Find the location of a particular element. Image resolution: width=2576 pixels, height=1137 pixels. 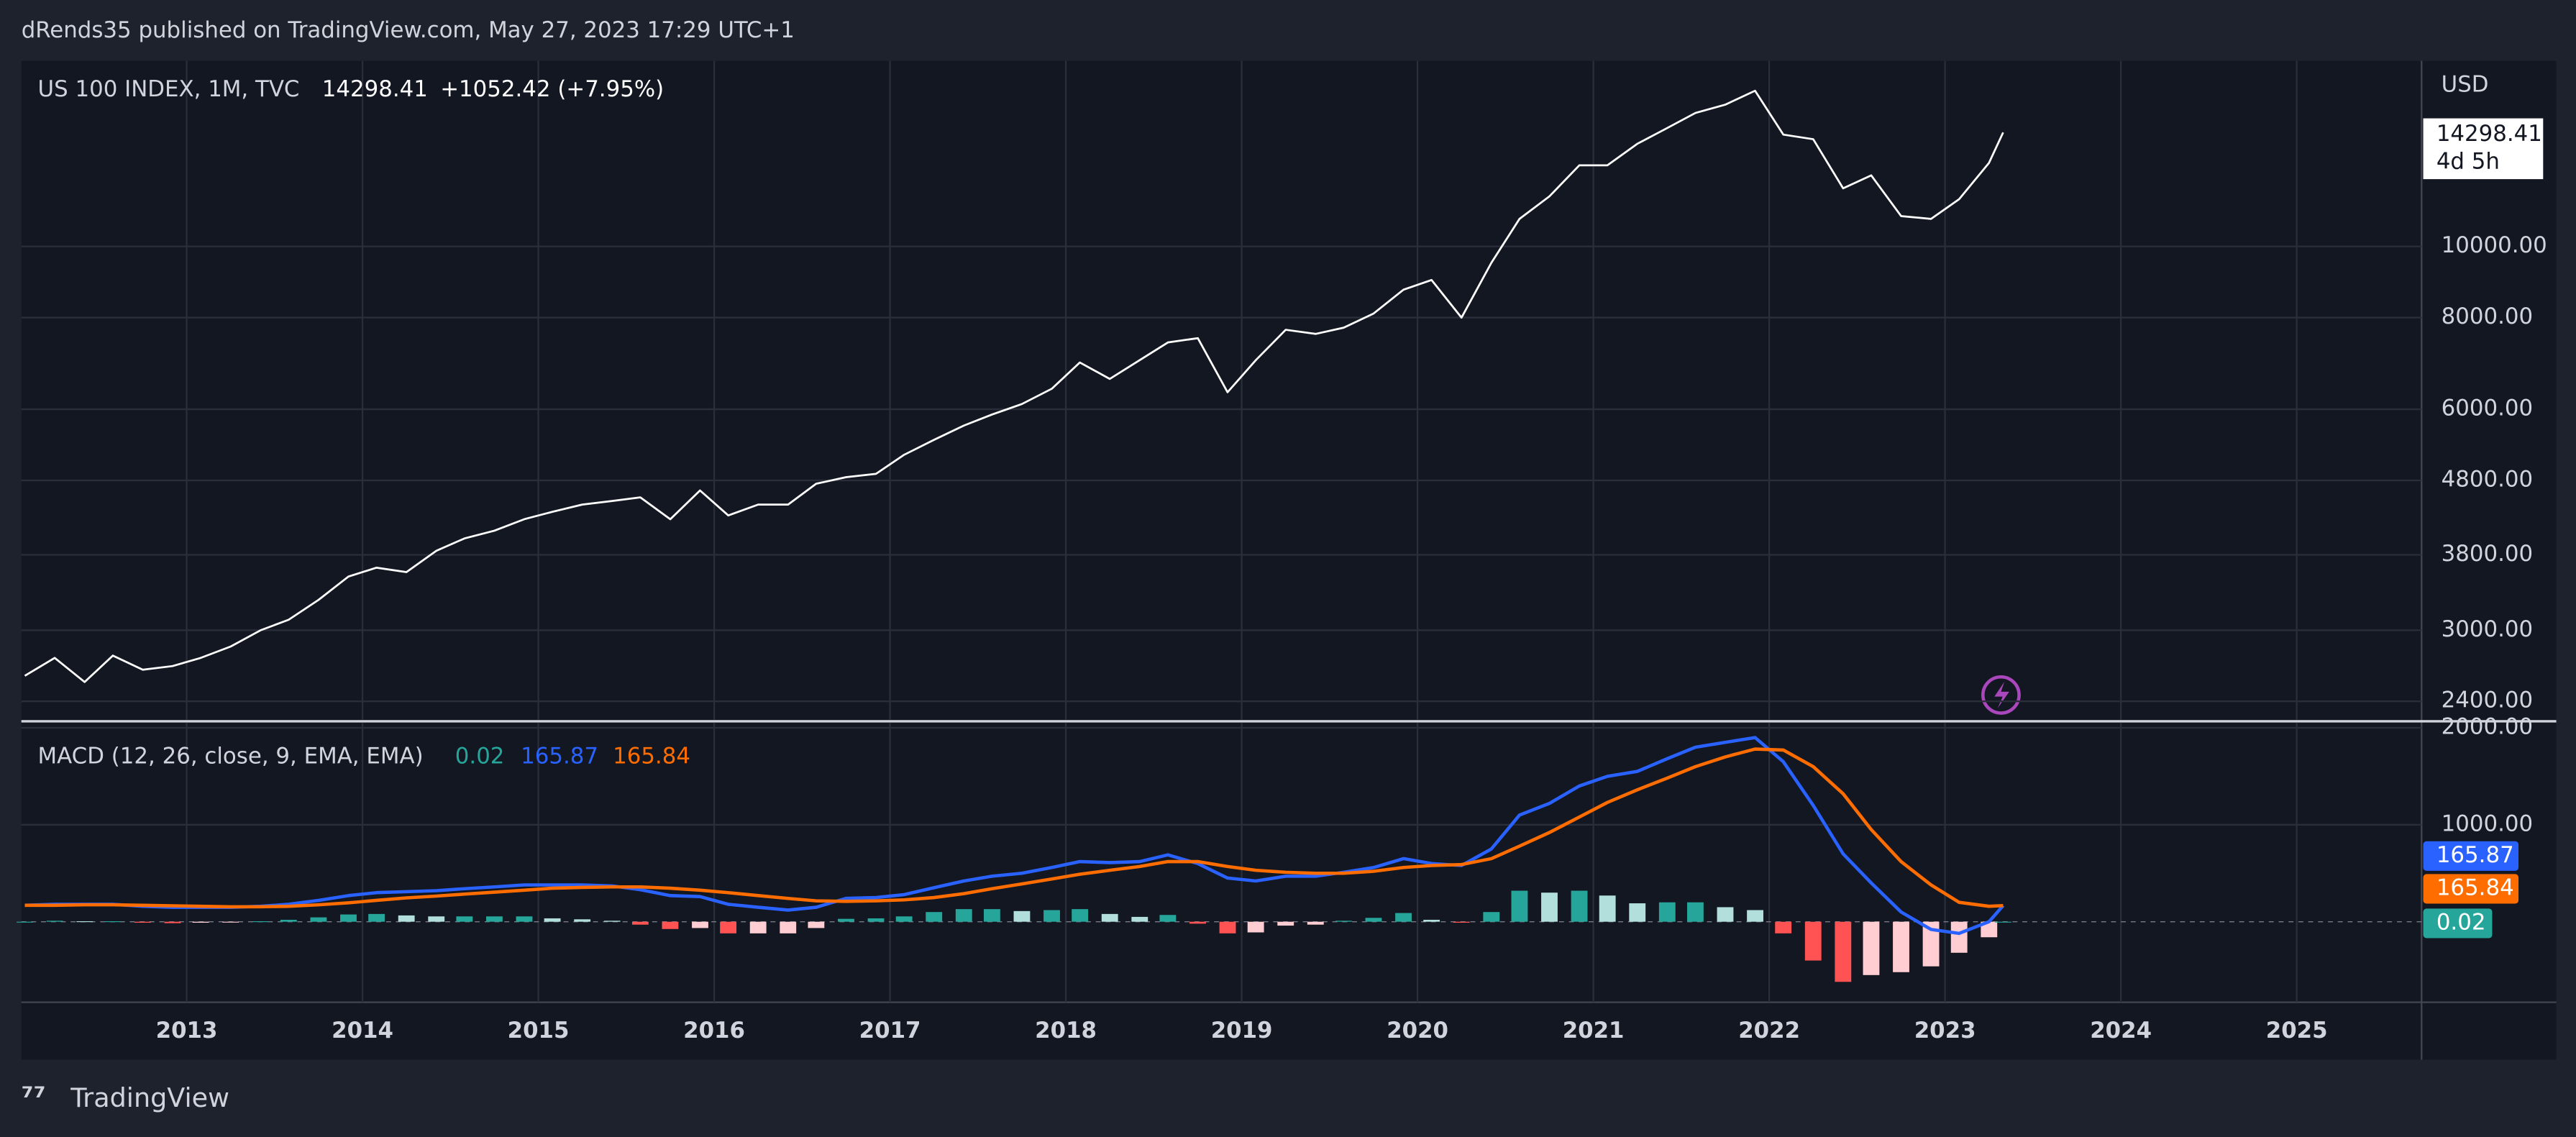

x-tick-label: 2025 is located at coordinates (2297, 1031).